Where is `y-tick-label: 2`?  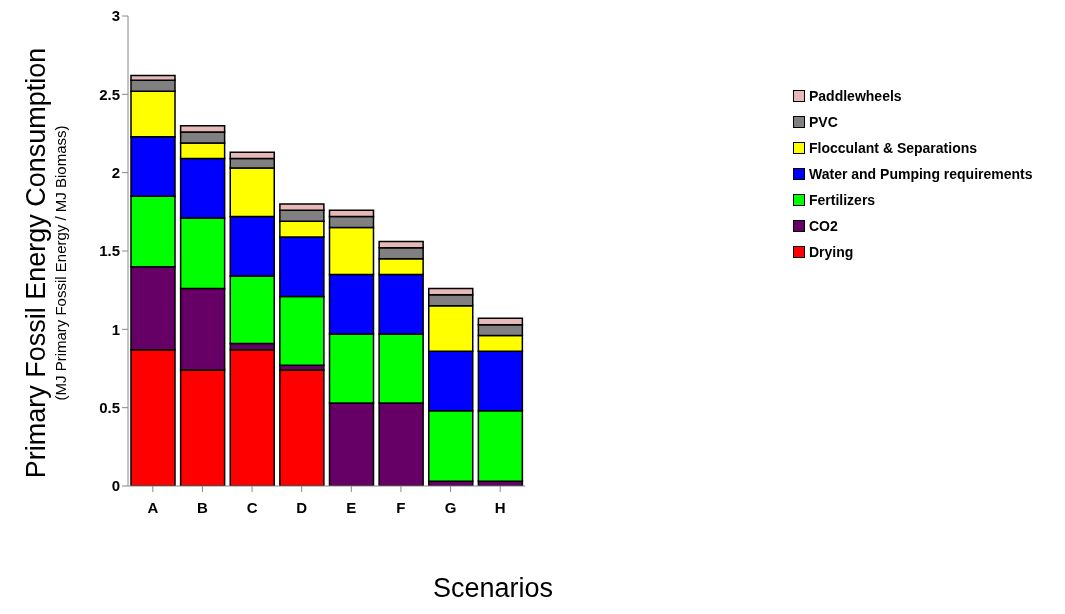 y-tick-label: 2 is located at coordinates (115, 172).